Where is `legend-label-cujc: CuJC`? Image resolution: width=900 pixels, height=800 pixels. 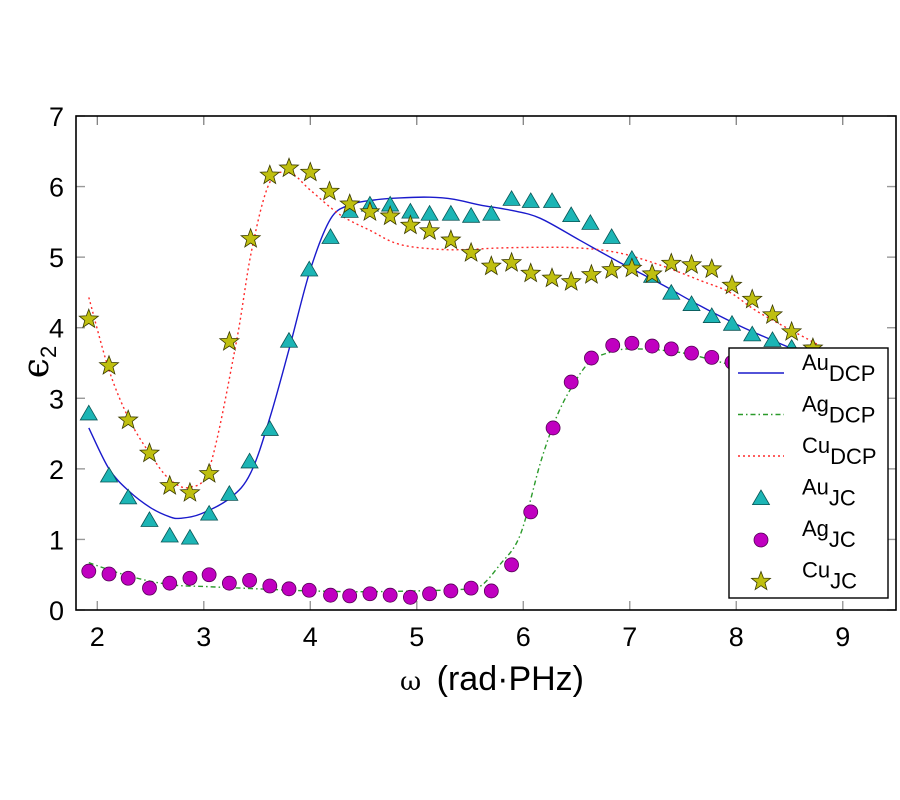
legend-label-cujc: CuJC is located at coordinates (829, 576).